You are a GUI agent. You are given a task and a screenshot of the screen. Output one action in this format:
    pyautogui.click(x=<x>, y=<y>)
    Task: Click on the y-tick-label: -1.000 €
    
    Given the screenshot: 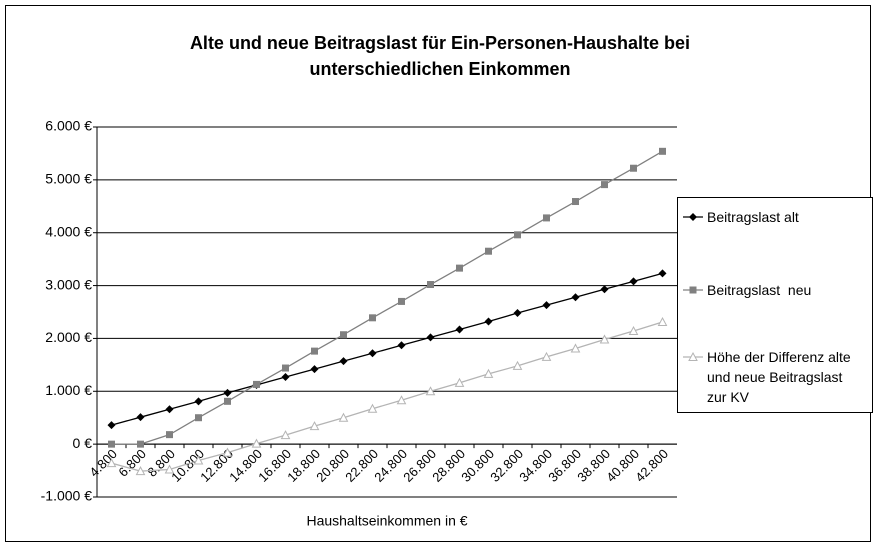 What is the action you would take?
    pyautogui.click(x=67, y=496)
    